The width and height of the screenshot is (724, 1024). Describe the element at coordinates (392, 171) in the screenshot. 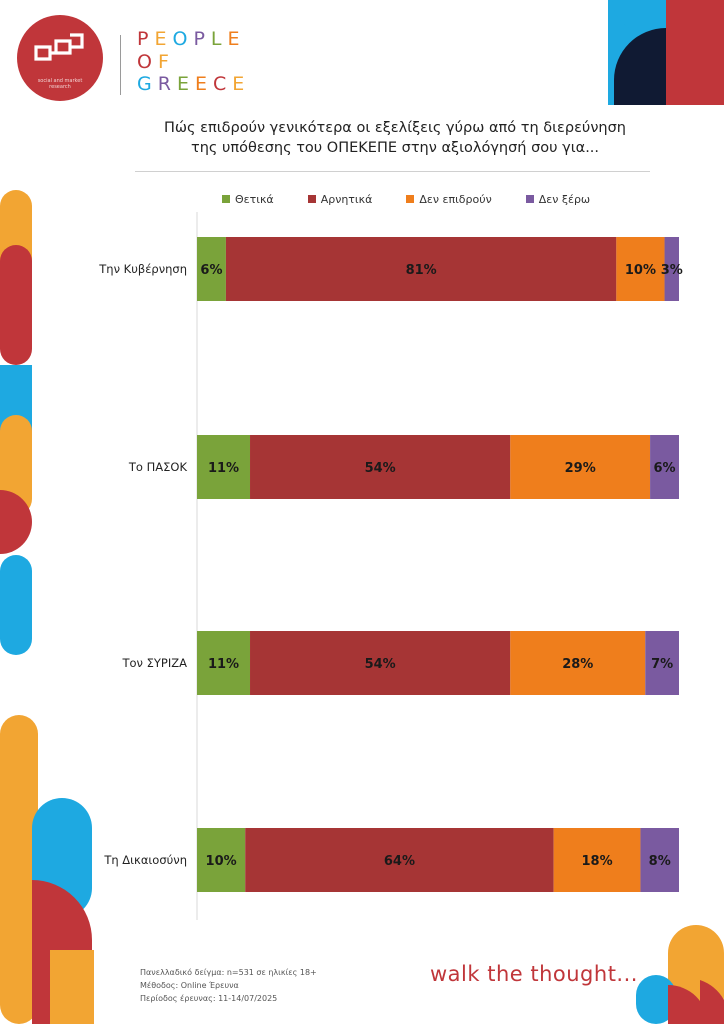

I see `title-divider` at that location.